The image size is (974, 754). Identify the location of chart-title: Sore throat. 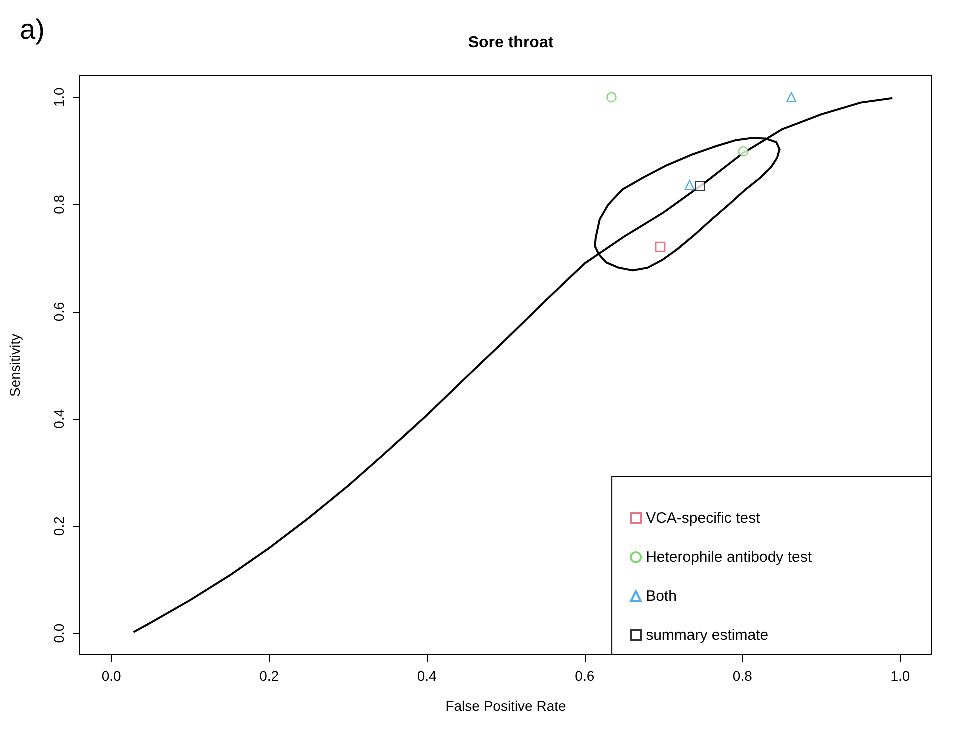
(511, 43).